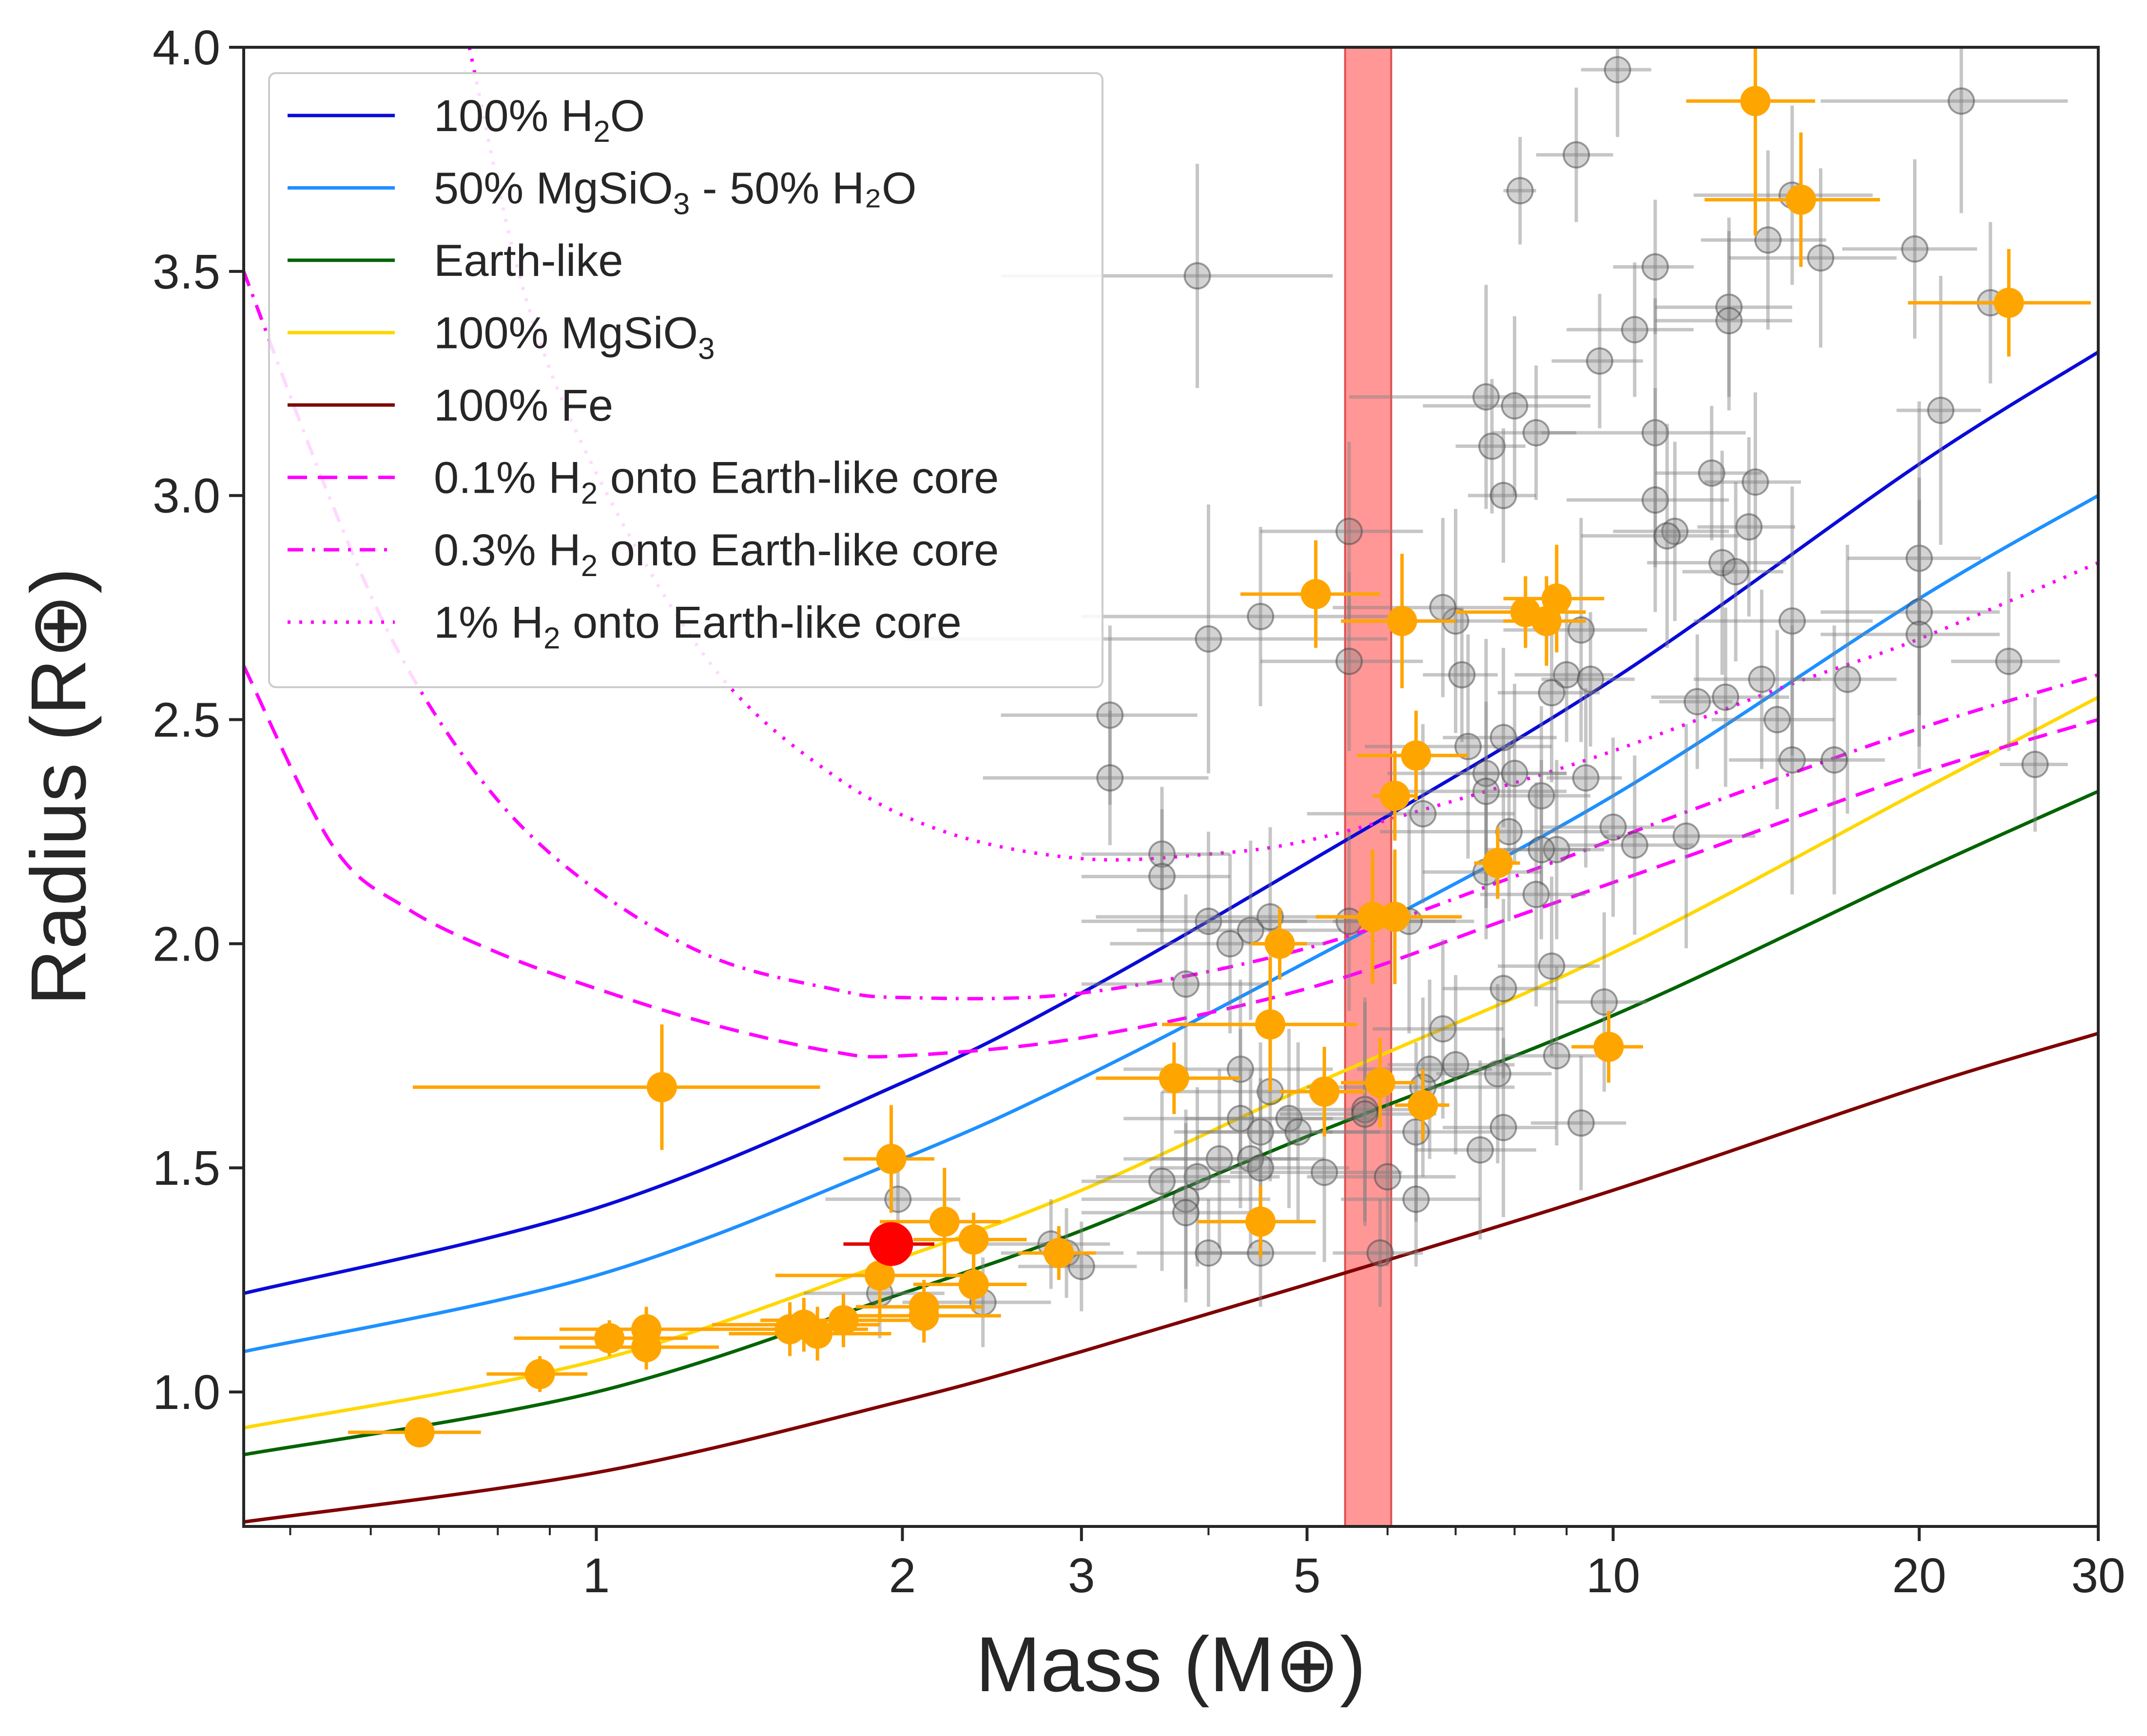 Image resolution: width=2147 pixels, height=1736 pixels. What do you see at coordinates (1613, 1575) in the screenshot?
I see `x-tick-label: 10` at bounding box center [1613, 1575].